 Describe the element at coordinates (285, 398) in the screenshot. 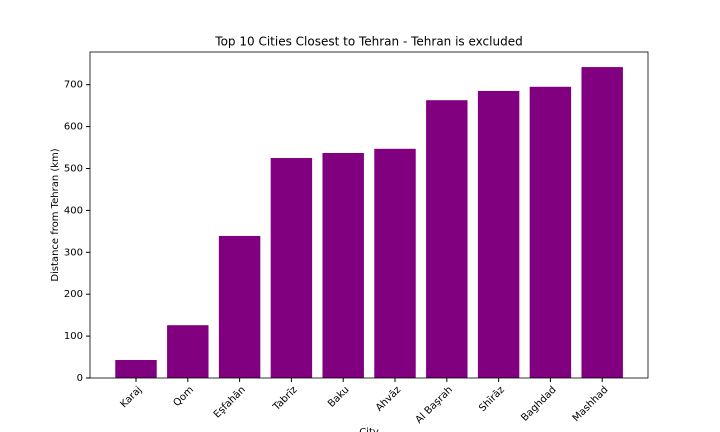

I see `x-tick-label: Tabrīz` at that location.